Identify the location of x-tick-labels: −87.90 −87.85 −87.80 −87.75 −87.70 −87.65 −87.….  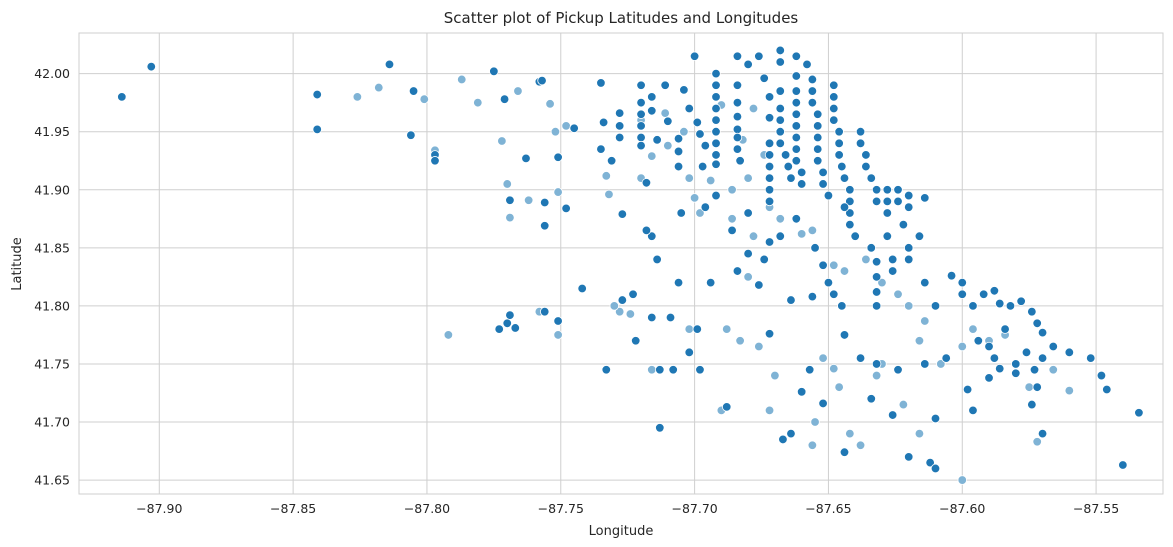
(627, 508).